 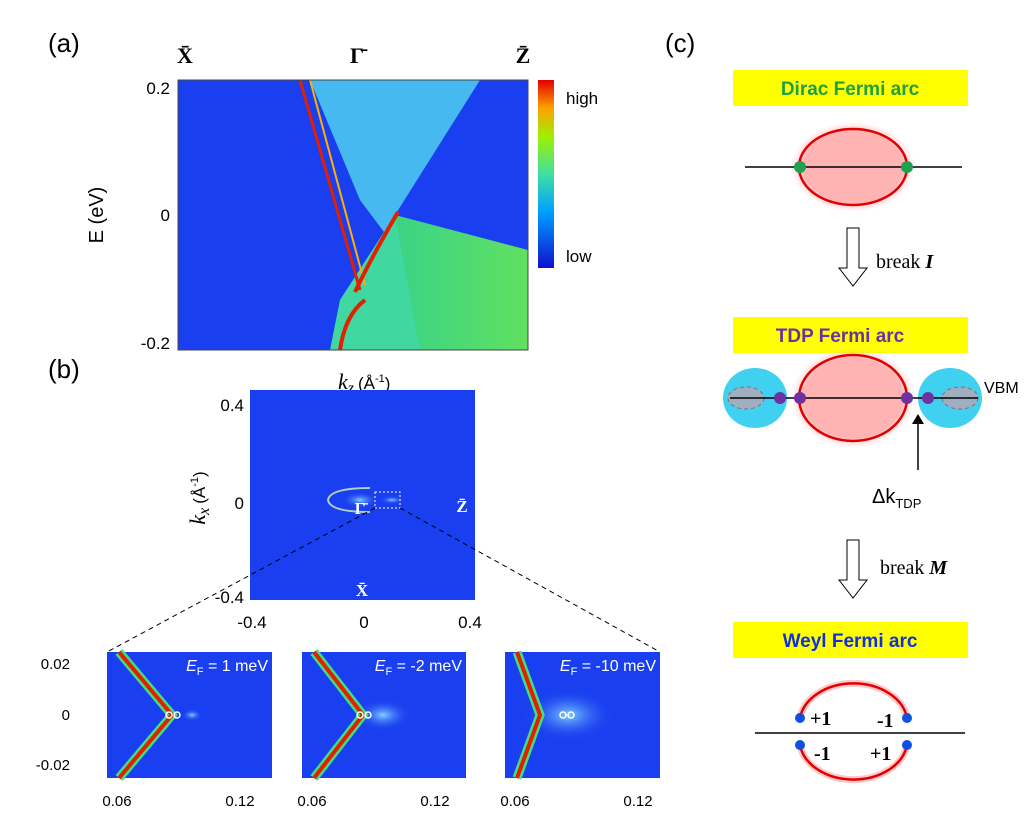 I want to click on y-tick-label: 0.02, so click(x=55, y=664).